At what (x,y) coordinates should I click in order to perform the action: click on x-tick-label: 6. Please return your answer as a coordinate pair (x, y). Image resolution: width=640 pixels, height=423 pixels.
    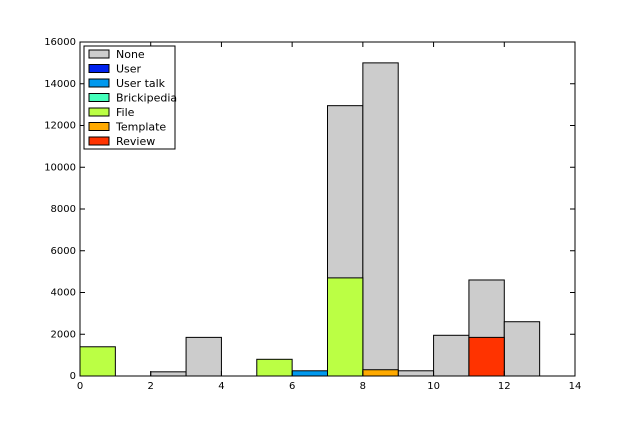
    Looking at the image, I should click on (292, 386).